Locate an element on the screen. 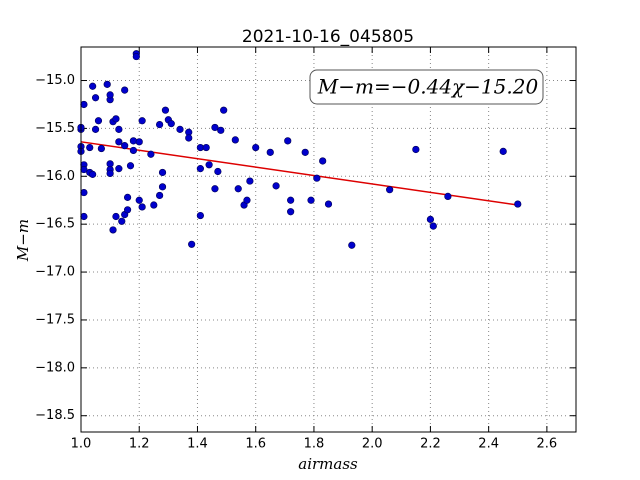 This screenshot has height=480, width=640. y-tick-label: −16.0 is located at coordinates (55, 176).